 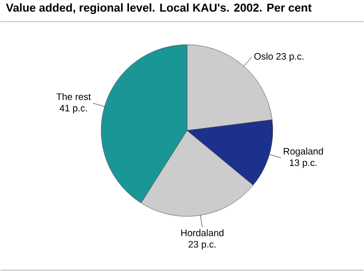 What do you see at coordinates (73, 109) in the screenshot?
I see `data-label: 41 p.c.` at bounding box center [73, 109].